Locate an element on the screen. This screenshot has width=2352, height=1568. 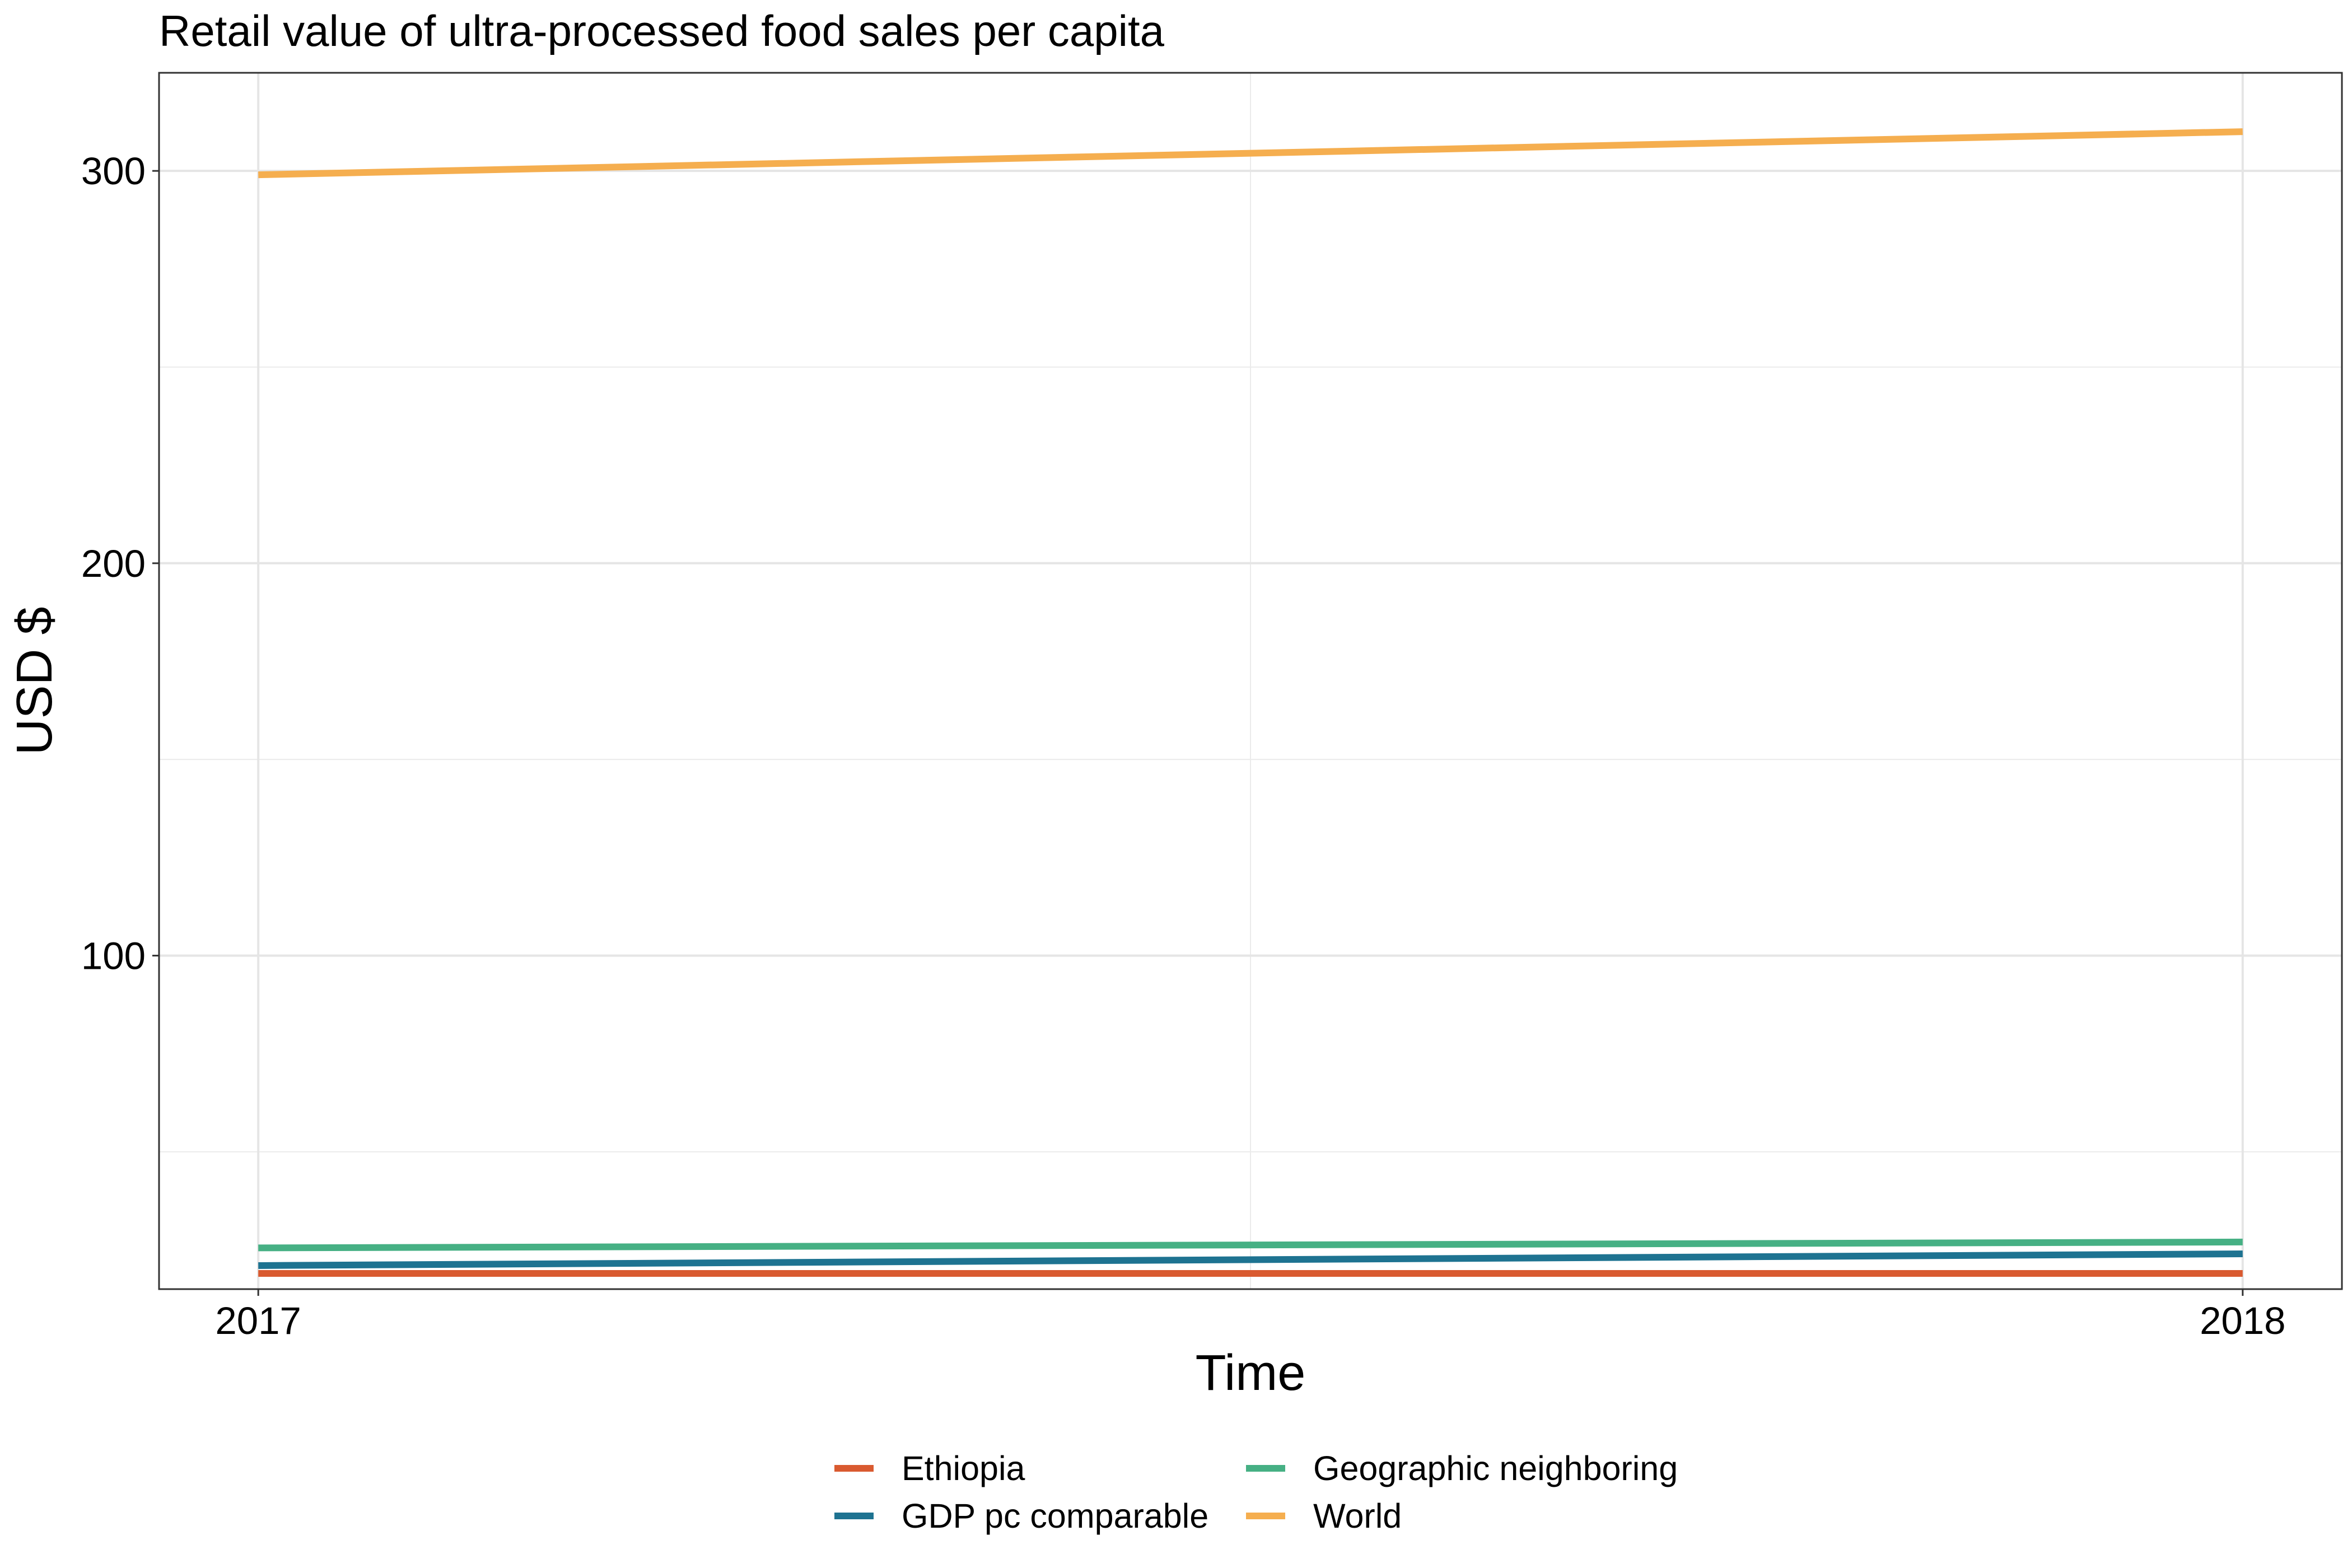
series-line-gdp-pc-comparable is located at coordinates (1250, 1260).